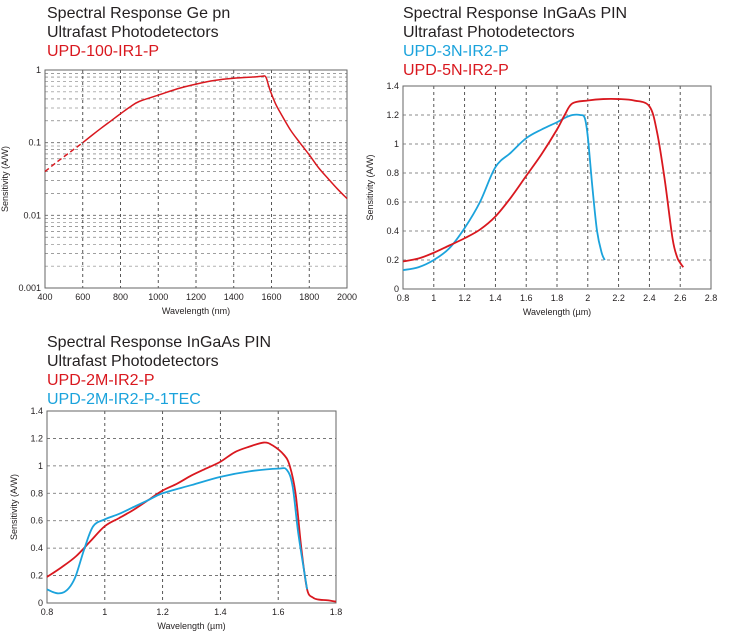 This screenshot has height=637, width=737. I want to click on chart-ge-plot-frame, so click(196, 179).